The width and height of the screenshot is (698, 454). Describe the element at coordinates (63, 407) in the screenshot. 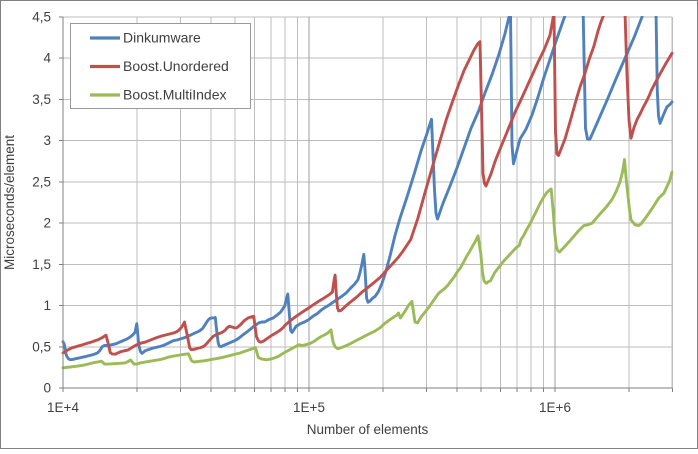

I see `svg-text: 1E+4` at that location.